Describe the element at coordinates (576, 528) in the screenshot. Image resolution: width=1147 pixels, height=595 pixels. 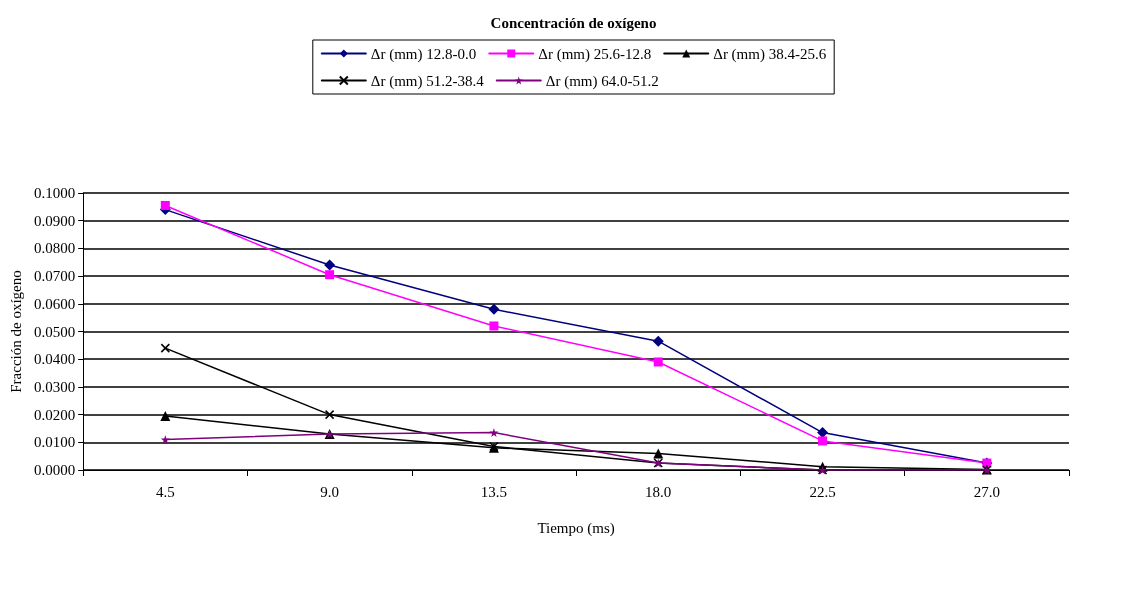
I see `x-axis-title: Tiempo (ms)` at that location.